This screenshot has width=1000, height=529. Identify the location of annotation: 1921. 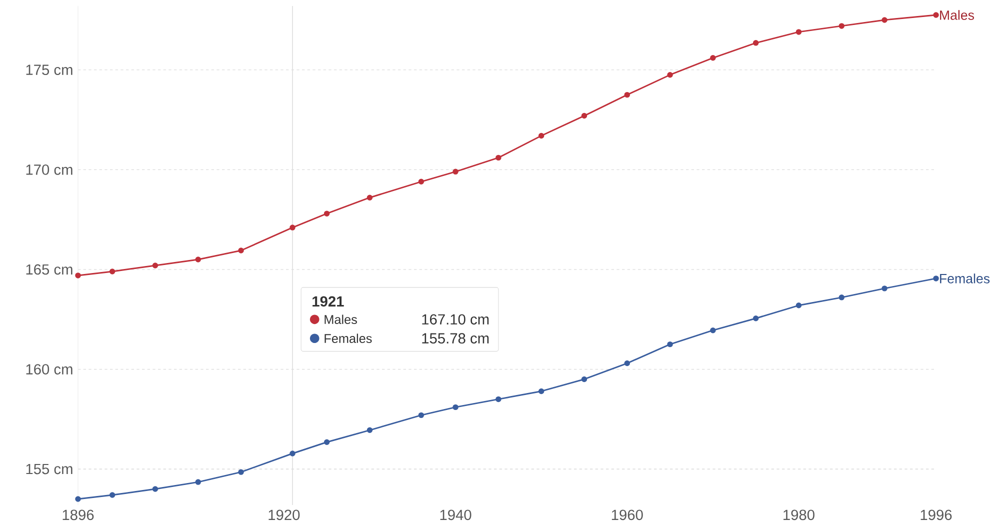
(328, 301).